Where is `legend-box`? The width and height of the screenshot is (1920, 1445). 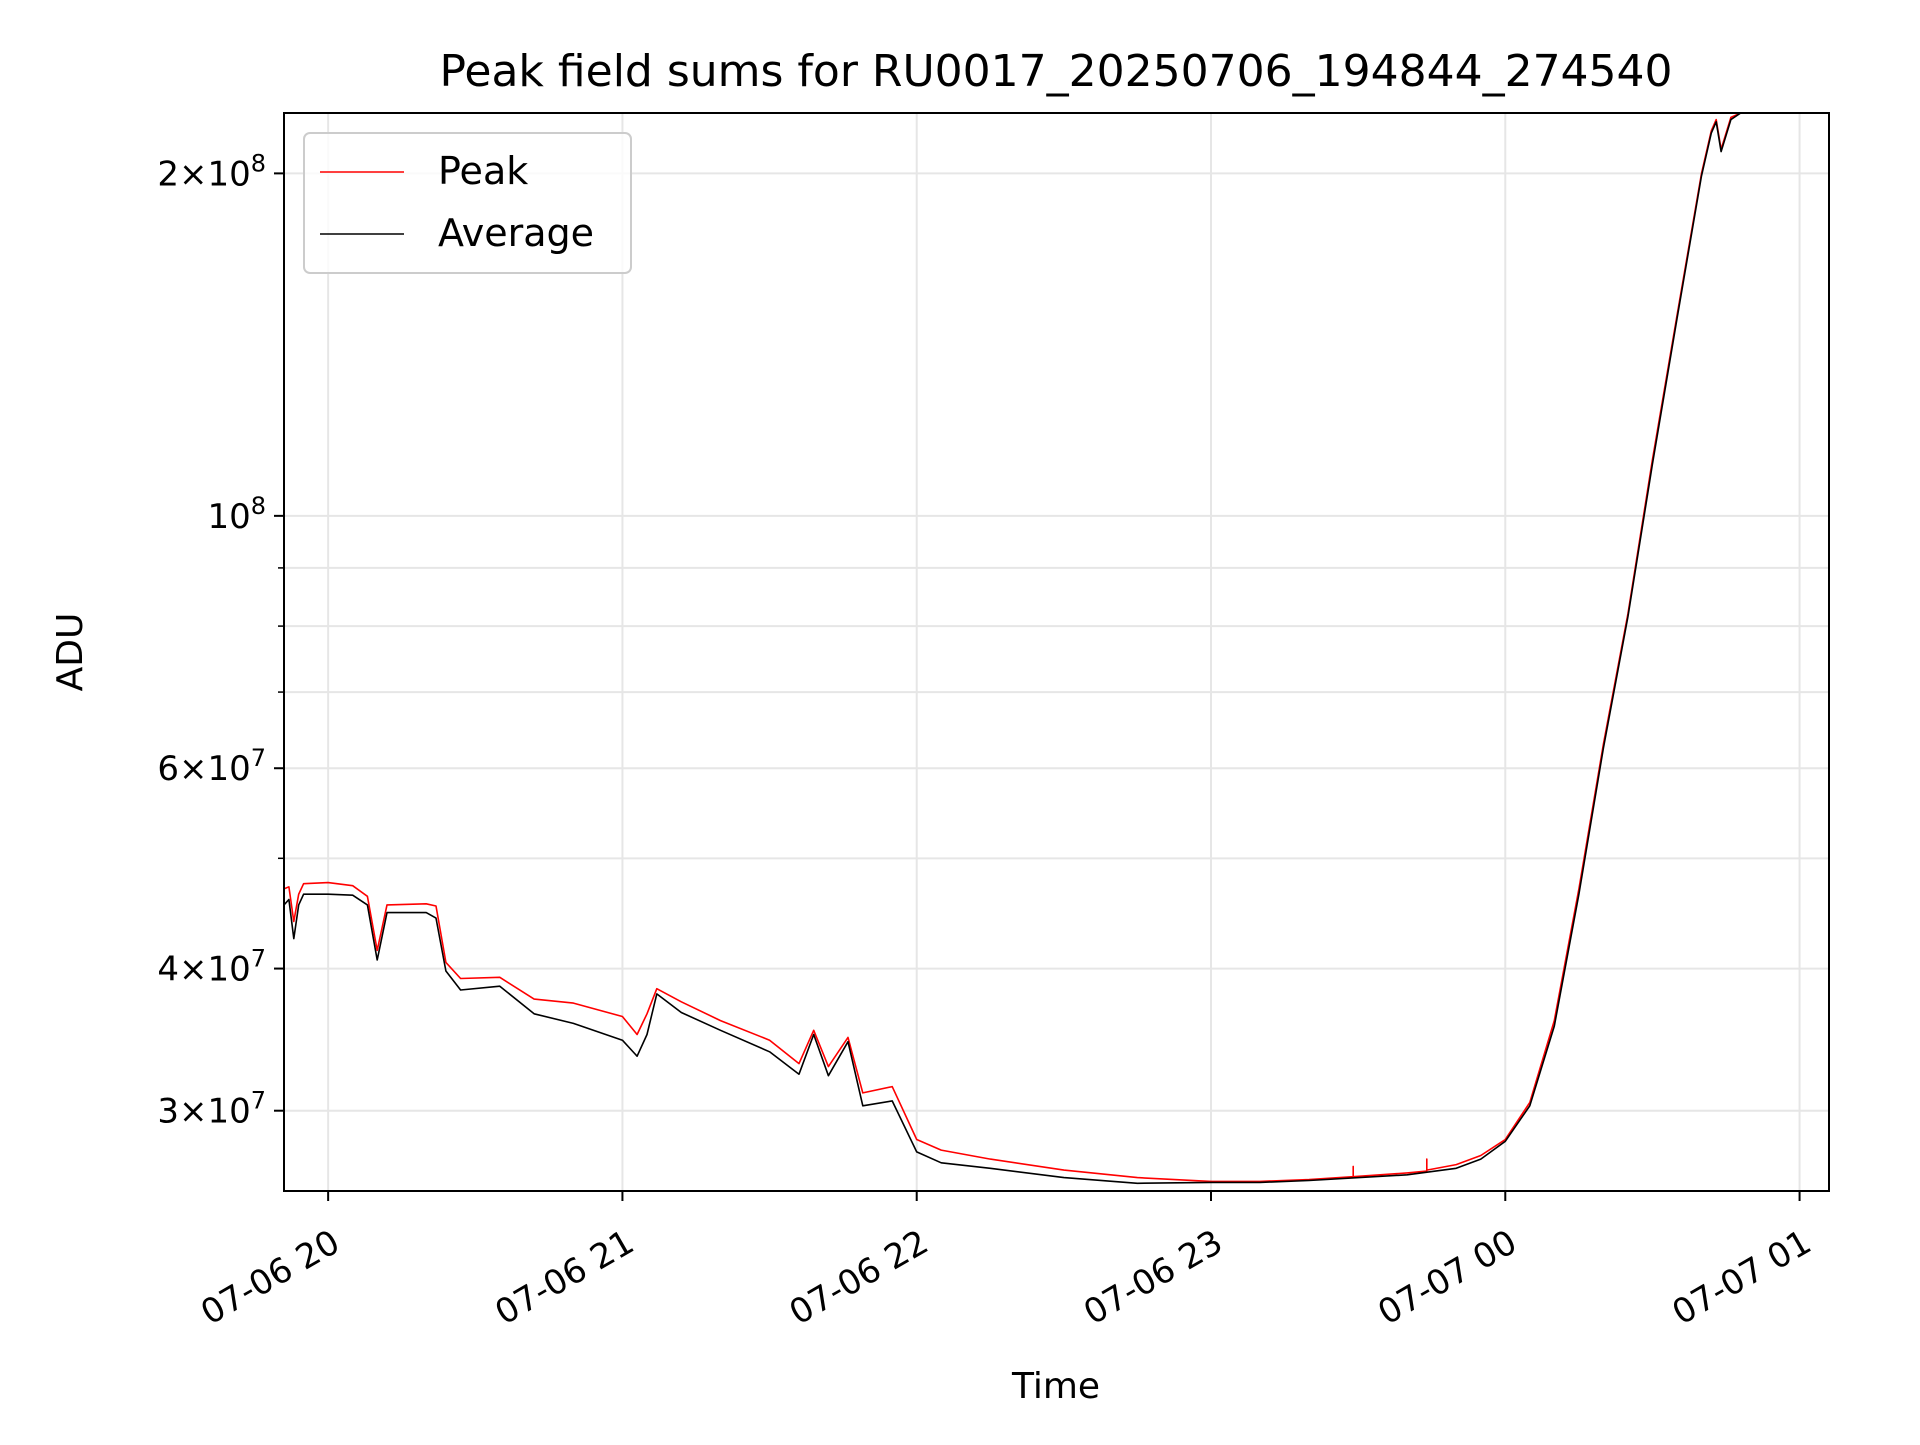 legend-box is located at coordinates (467, 203).